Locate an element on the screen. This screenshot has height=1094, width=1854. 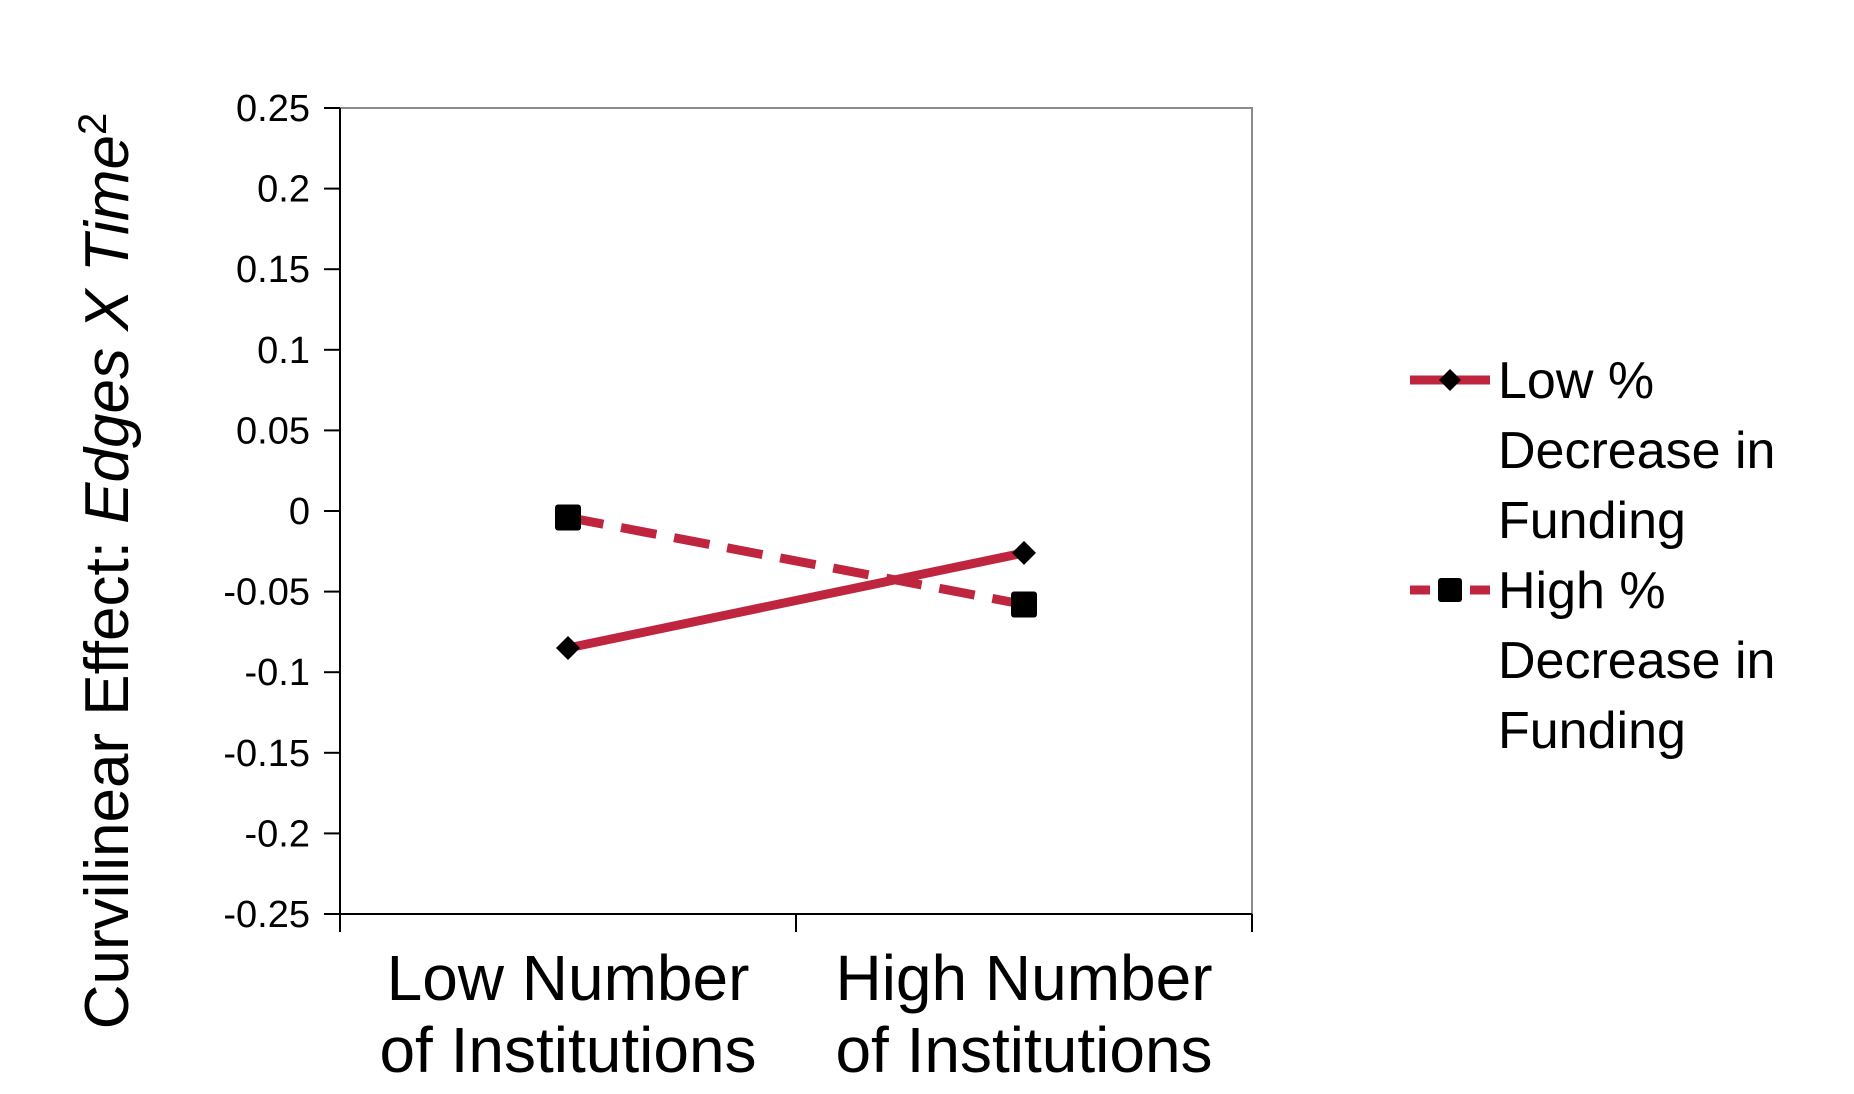
y-tick-label: 0.2 is located at coordinates (283, 190).